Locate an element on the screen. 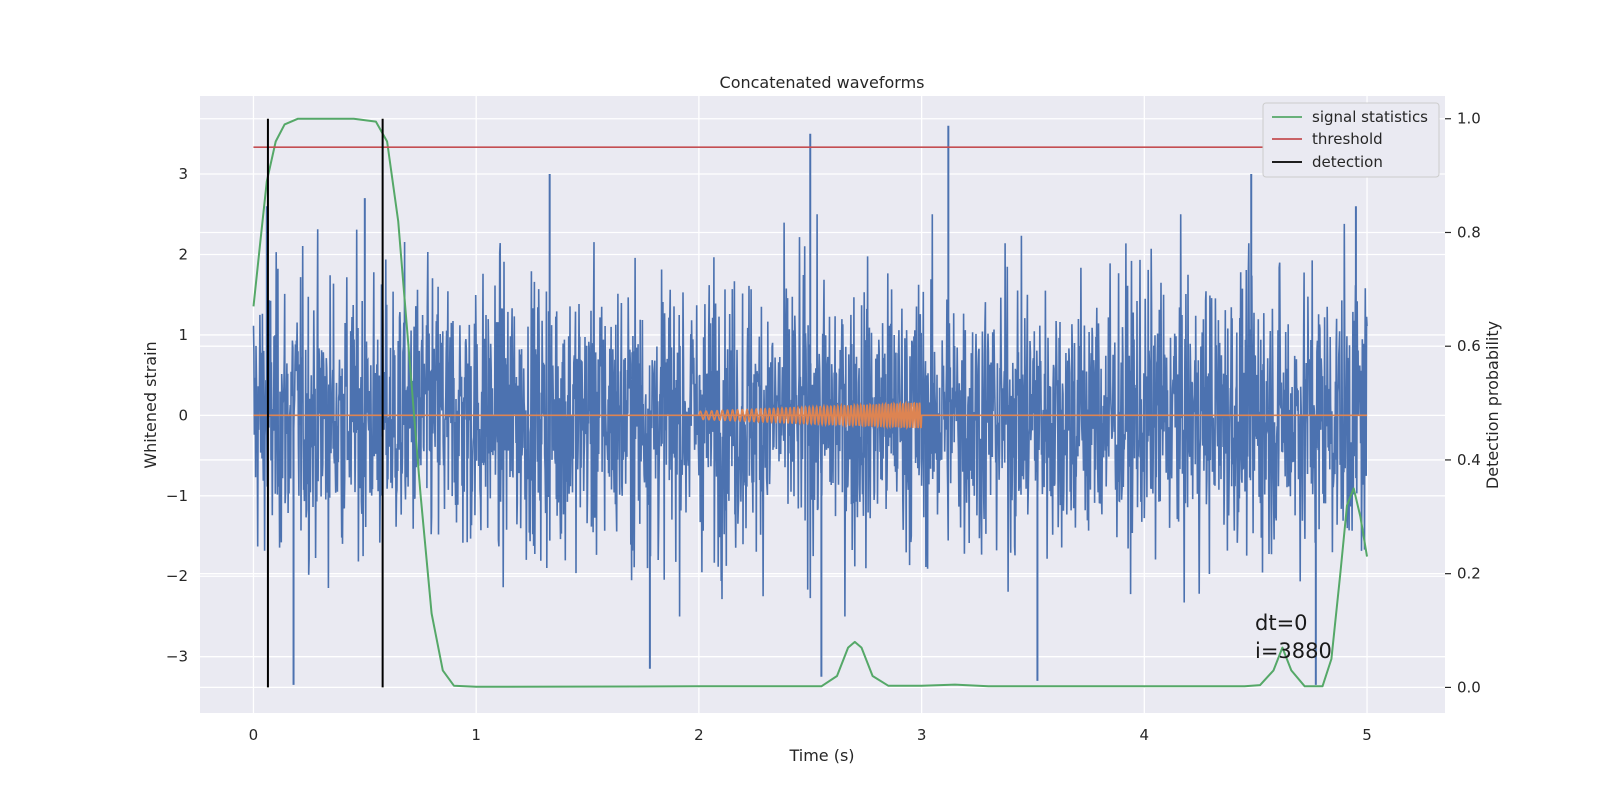 The image size is (1600, 800). y-left-tick-label: 3 is located at coordinates (183, 174).